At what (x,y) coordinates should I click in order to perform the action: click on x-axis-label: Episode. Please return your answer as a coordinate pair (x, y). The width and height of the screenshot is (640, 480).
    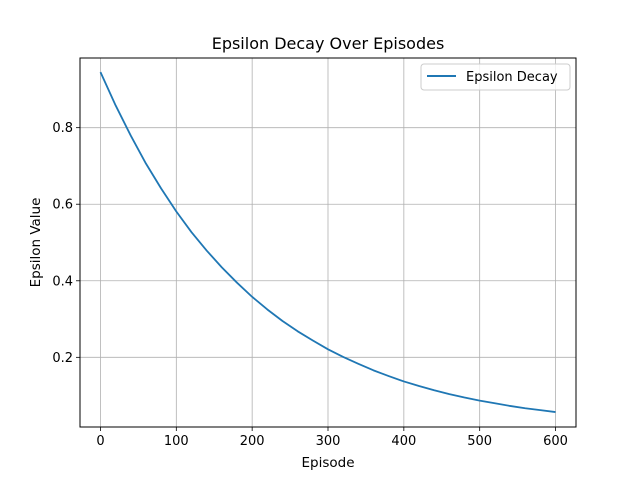
    Looking at the image, I should click on (327, 463).